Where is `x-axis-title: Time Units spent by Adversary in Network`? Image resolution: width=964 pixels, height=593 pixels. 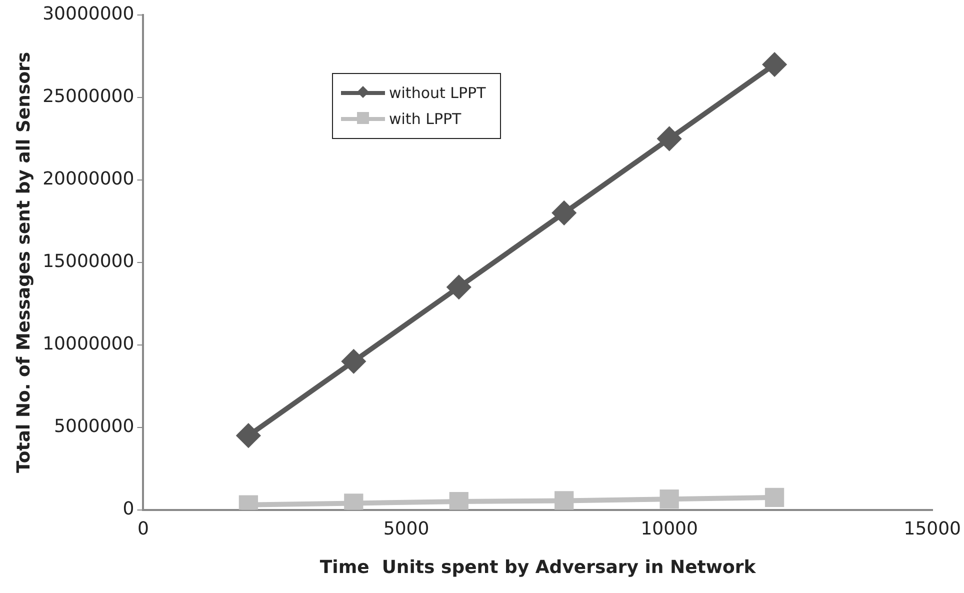 x-axis-title: Time Units spent by Adversary in Network is located at coordinates (538, 567).